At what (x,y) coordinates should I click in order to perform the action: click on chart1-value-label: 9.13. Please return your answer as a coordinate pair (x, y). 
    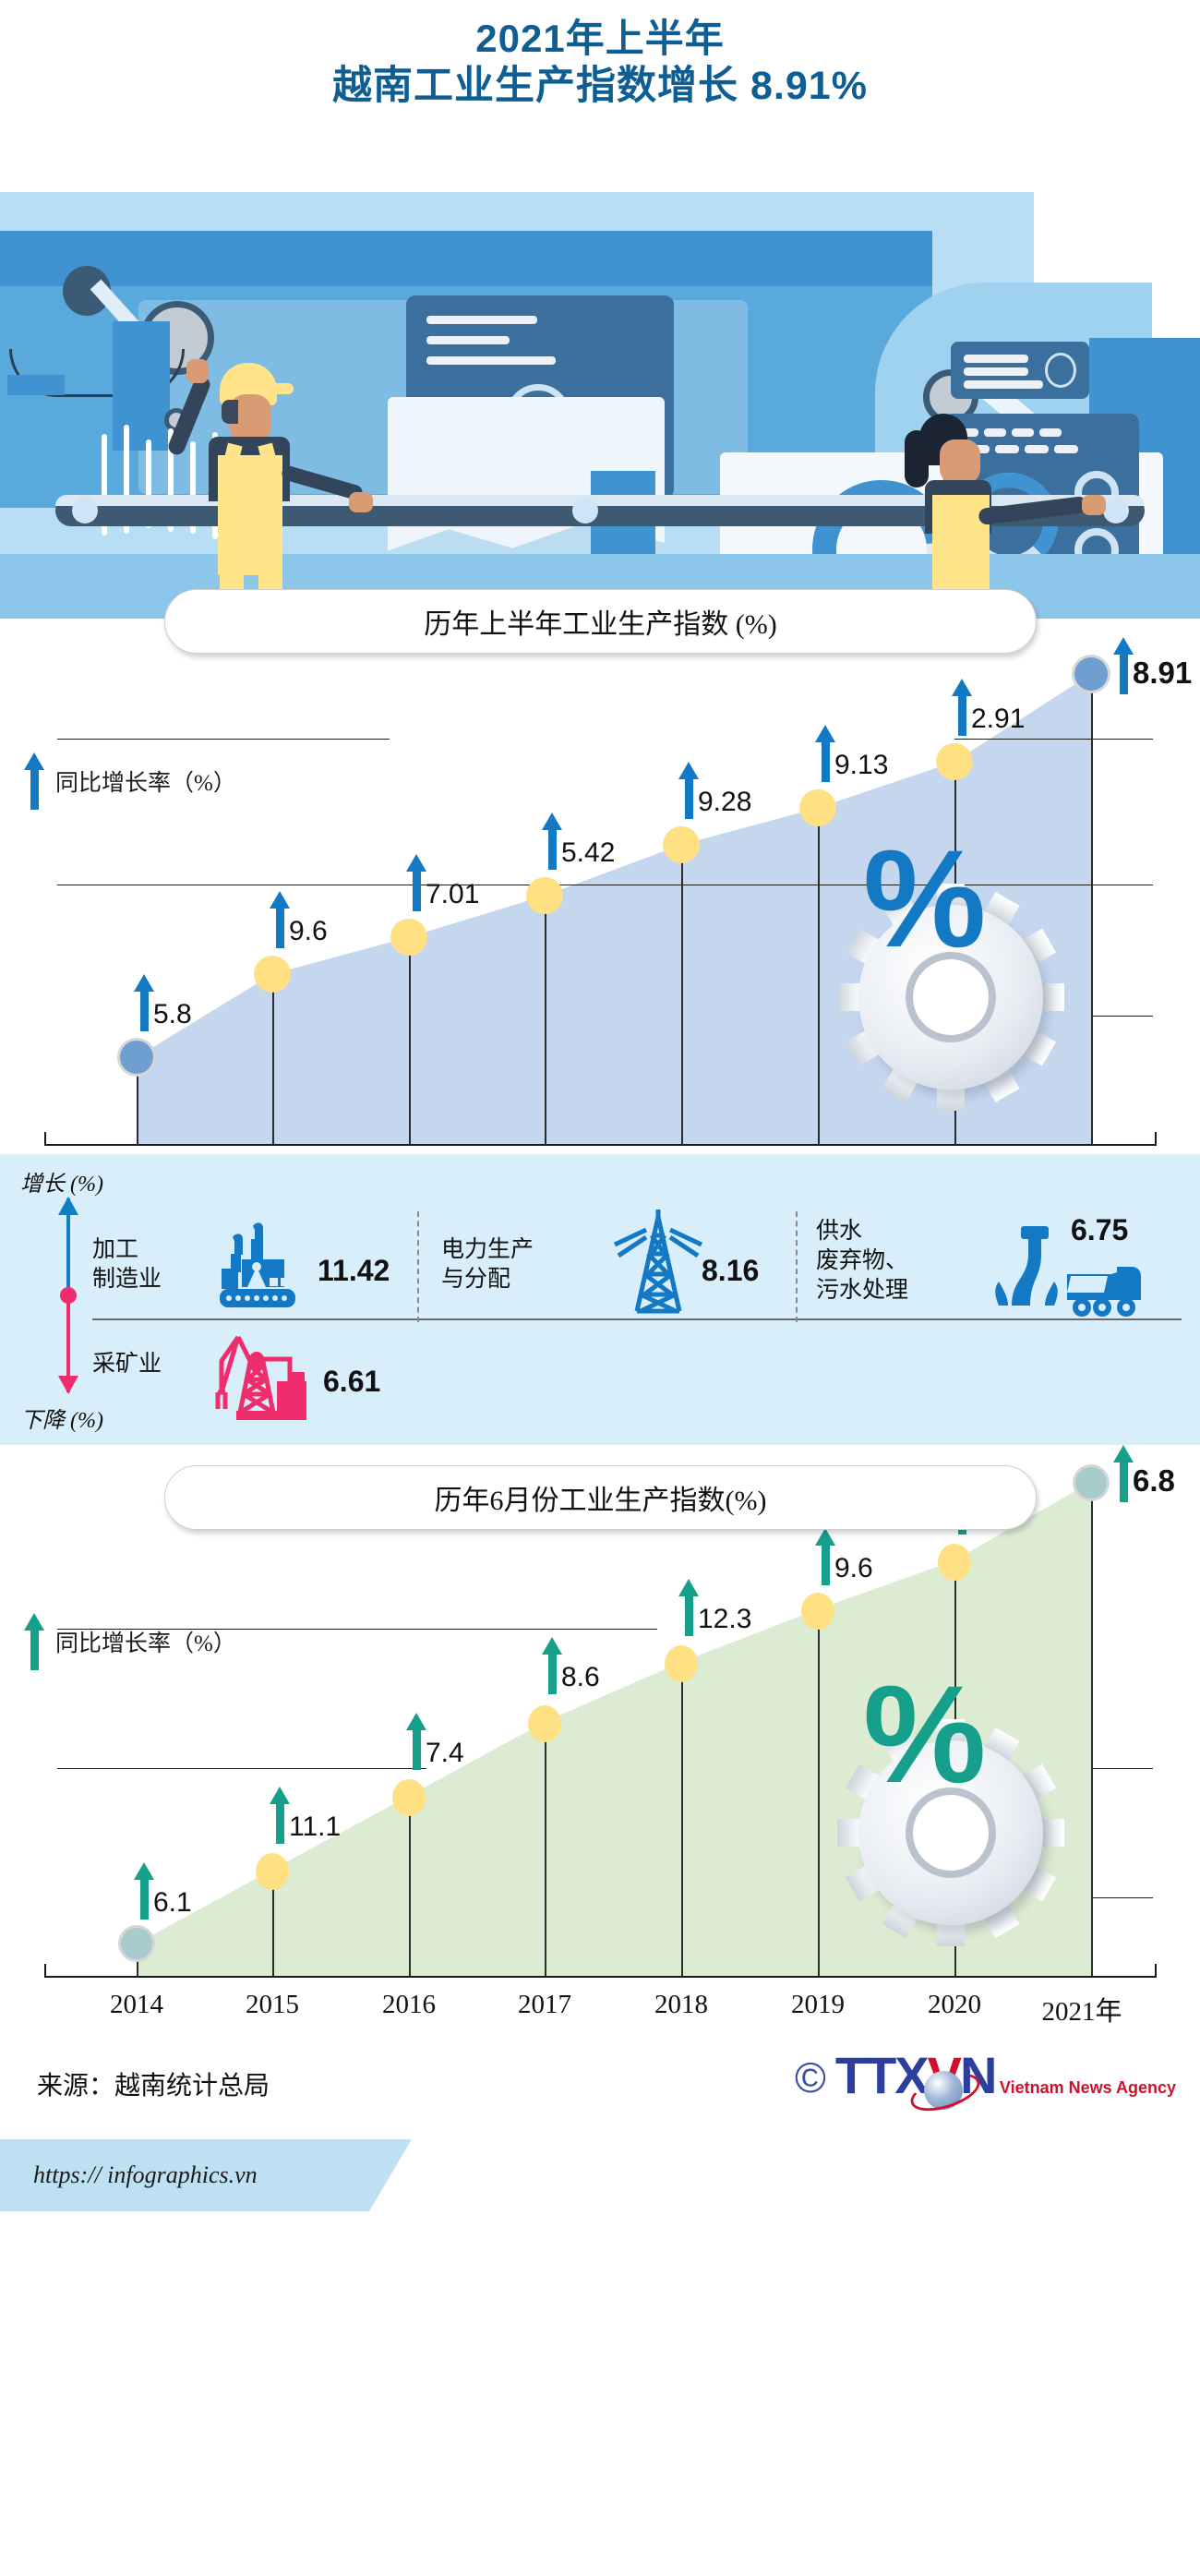
    Looking at the image, I should click on (861, 764).